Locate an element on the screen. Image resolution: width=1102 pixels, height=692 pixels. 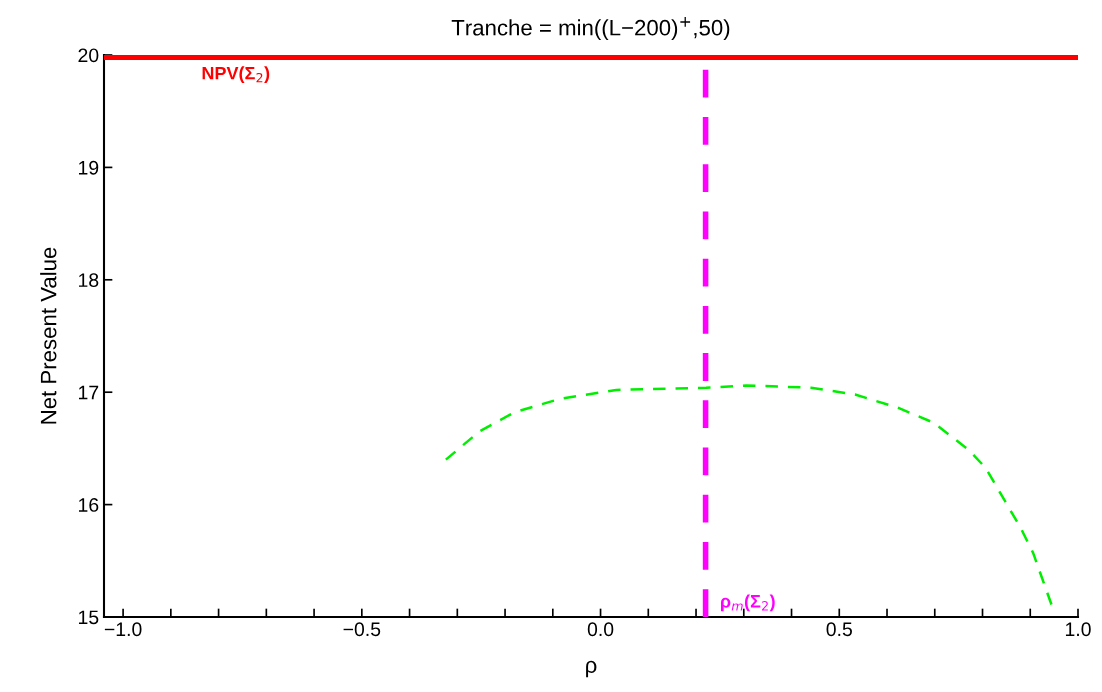
chart-title: Tranche = min((L−200)$^{+}$,50) is located at coordinates (590, 28).